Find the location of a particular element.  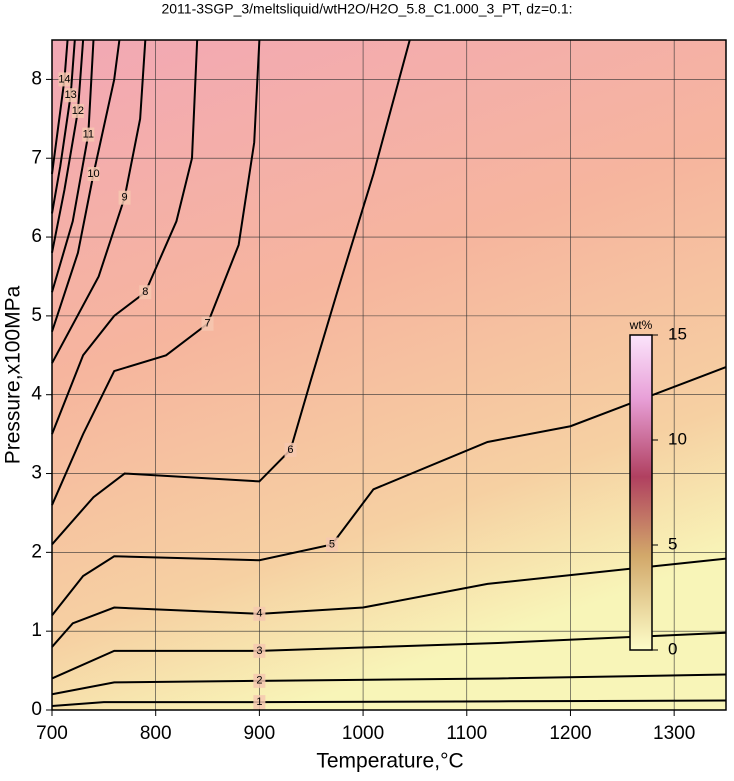

colorbar-tick-label: 10 is located at coordinates (677, 438).